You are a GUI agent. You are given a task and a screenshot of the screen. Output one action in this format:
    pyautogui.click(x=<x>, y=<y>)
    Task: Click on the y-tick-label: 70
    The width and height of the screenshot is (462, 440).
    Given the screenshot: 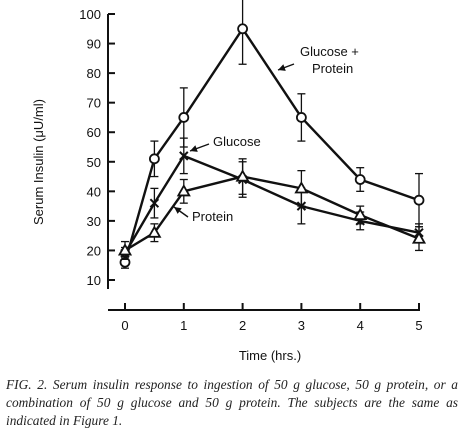 What is the action you would take?
    pyautogui.click(x=94, y=103)
    